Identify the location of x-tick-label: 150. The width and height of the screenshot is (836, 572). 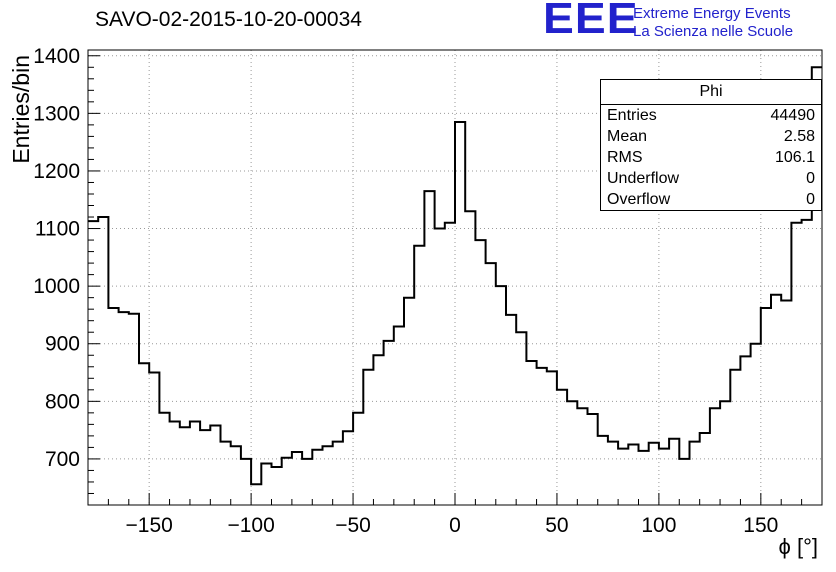
(760, 525).